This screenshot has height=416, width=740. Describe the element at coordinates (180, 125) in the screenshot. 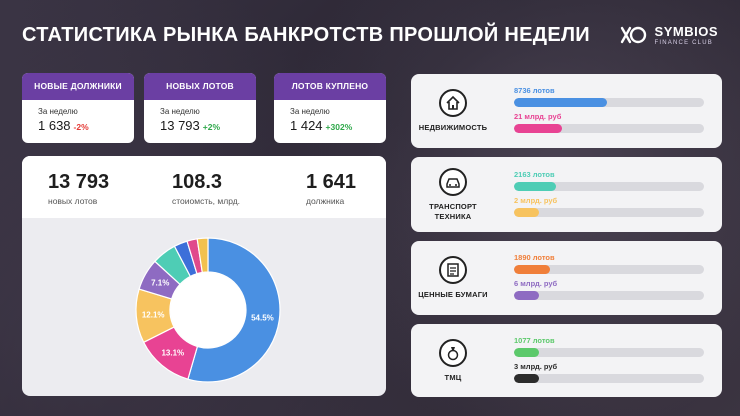

I see `kpi-value: 13 793` at that location.